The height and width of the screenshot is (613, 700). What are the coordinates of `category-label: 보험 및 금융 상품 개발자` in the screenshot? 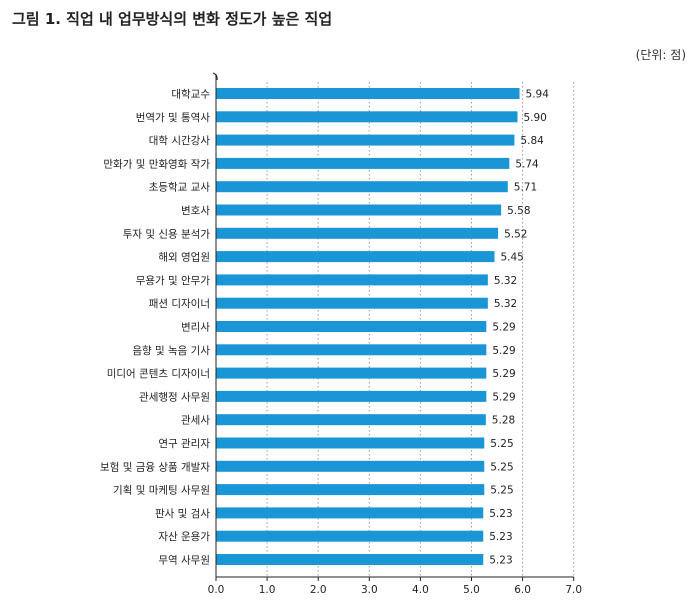 It's located at (155, 467).